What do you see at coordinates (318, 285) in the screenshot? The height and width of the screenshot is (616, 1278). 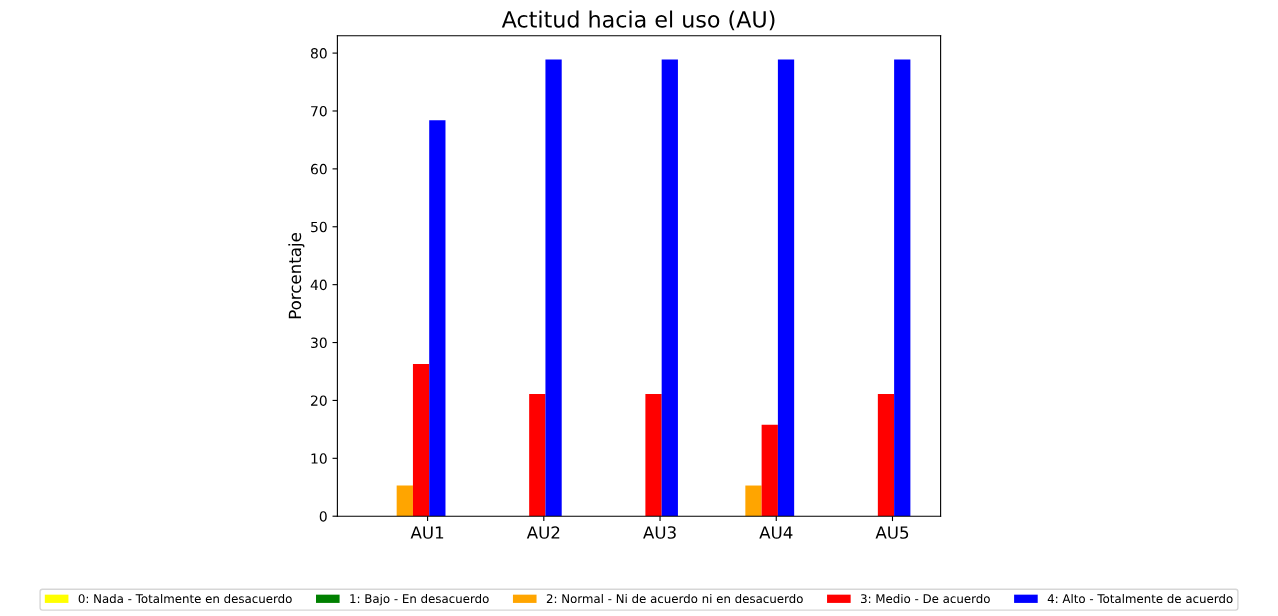 I see `y-tick-label: 40` at bounding box center [318, 285].